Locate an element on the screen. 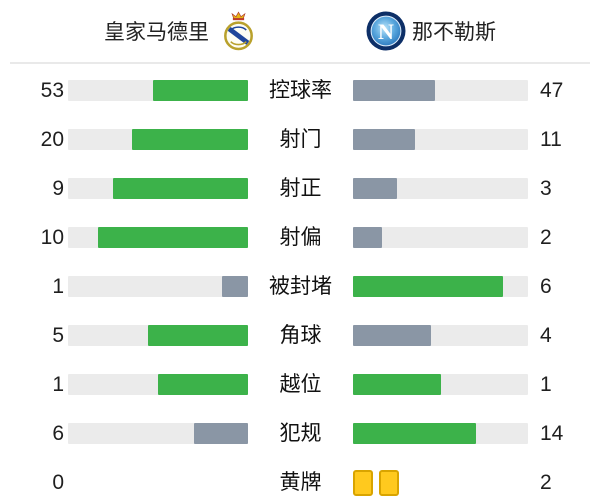  stat-row: 20 射门 11 is located at coordinates (300, 139).